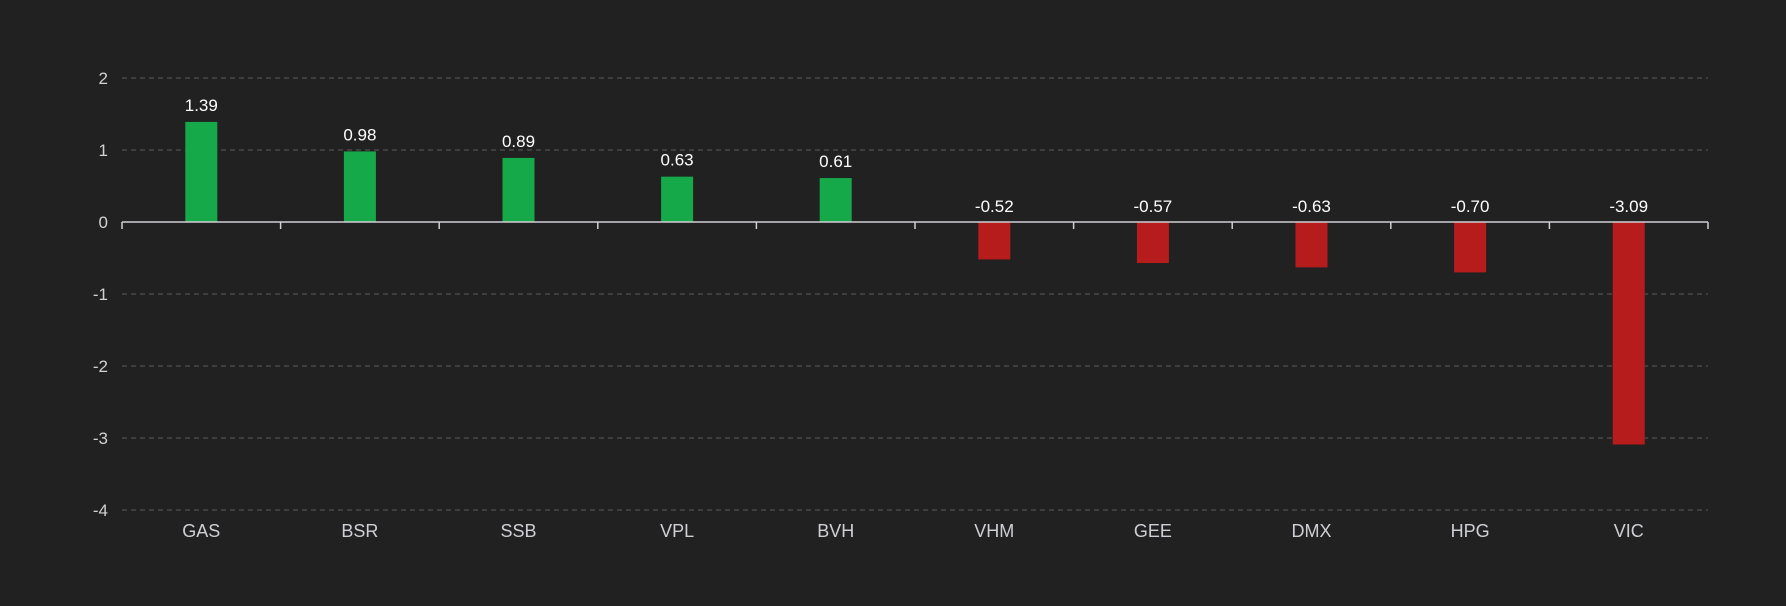 Image resolution: width=1786 pixels, height=606 pixels. What do you see at coordinates (100, 366) in the screenshot?
I see `y-tick-label: -2` at bounding box center [100, 366].